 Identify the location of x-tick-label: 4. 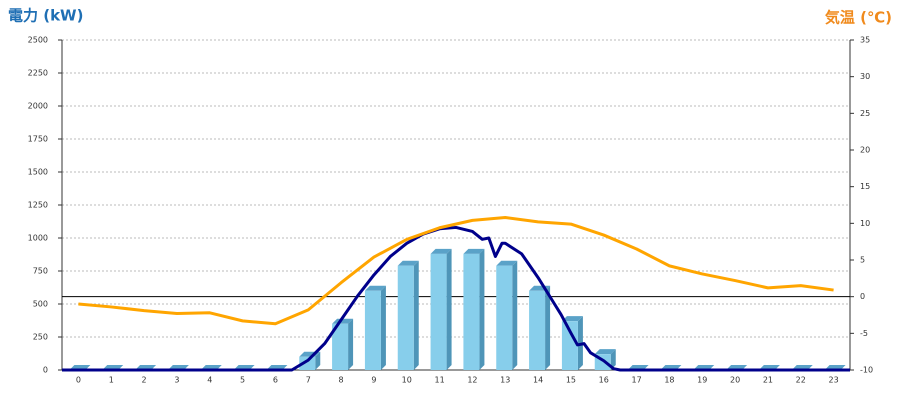
(209, 380).